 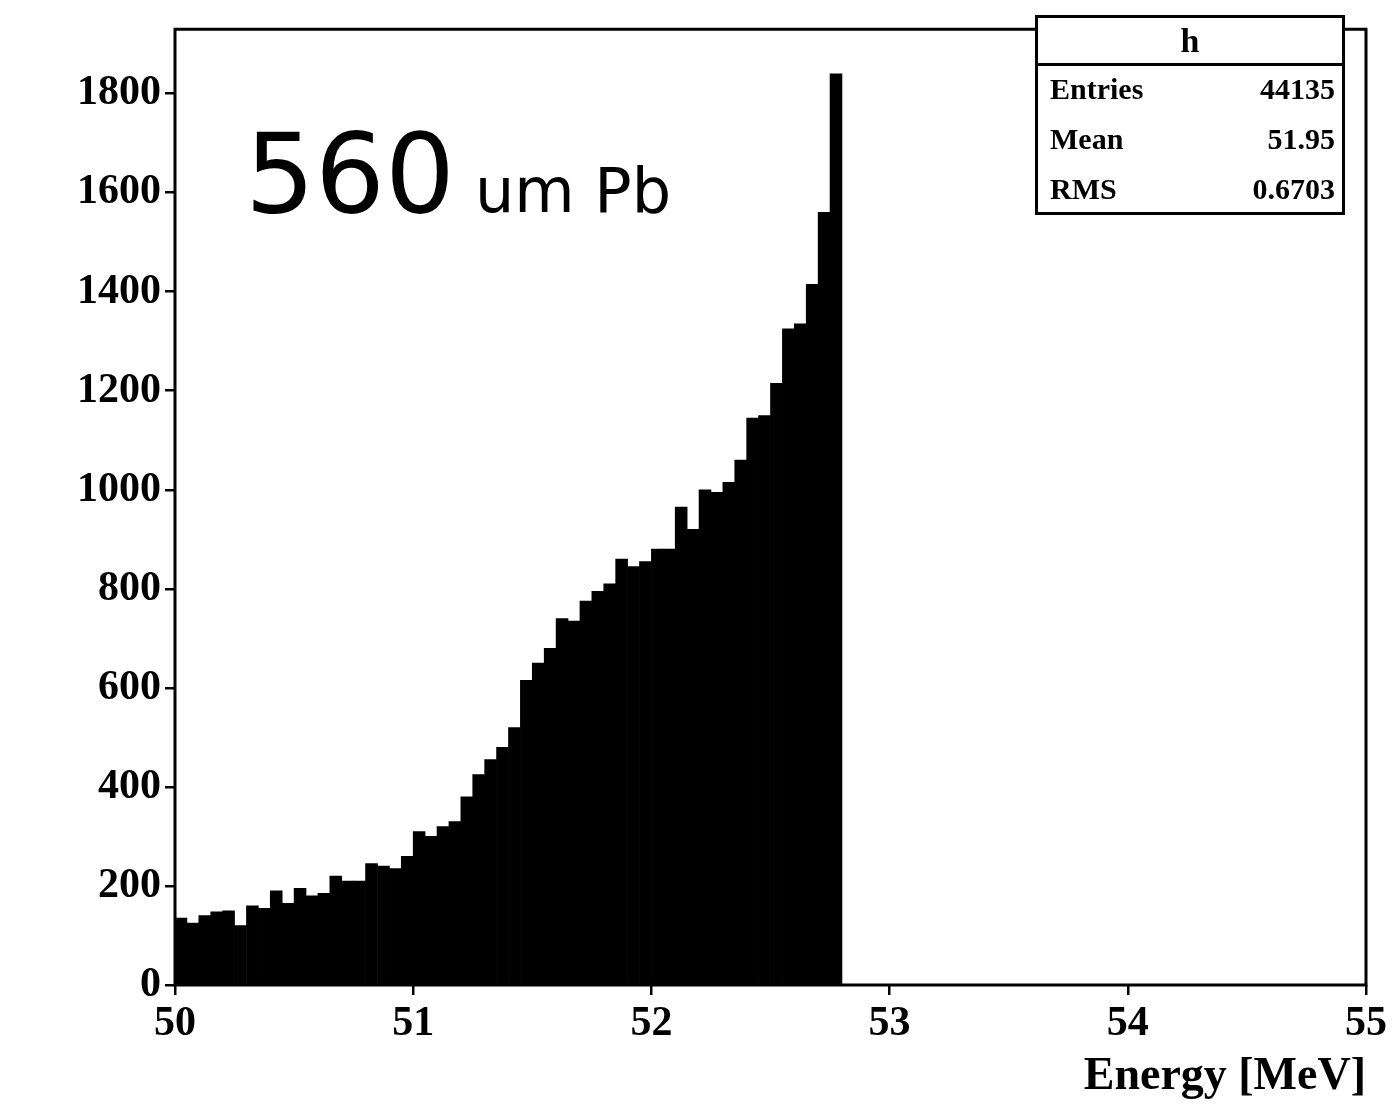 What do you see at coordinates (1301, 139) in the screenshot?
I see `annotation: 51.95` at bounding box center [1301, 139].